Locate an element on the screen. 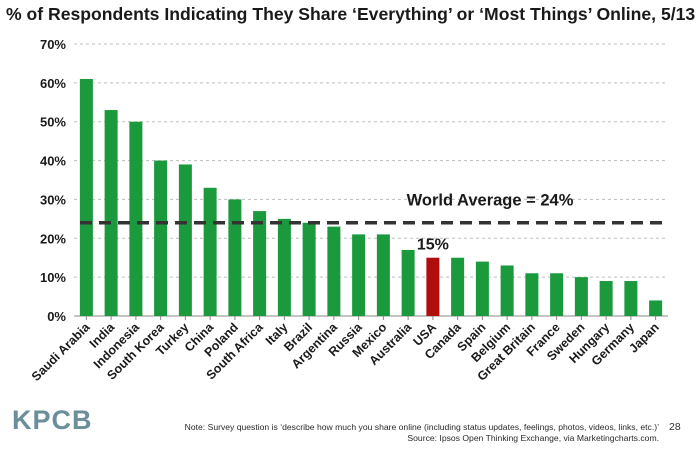  kpcb-logo: KPCB is located at coordinates (52, 420).